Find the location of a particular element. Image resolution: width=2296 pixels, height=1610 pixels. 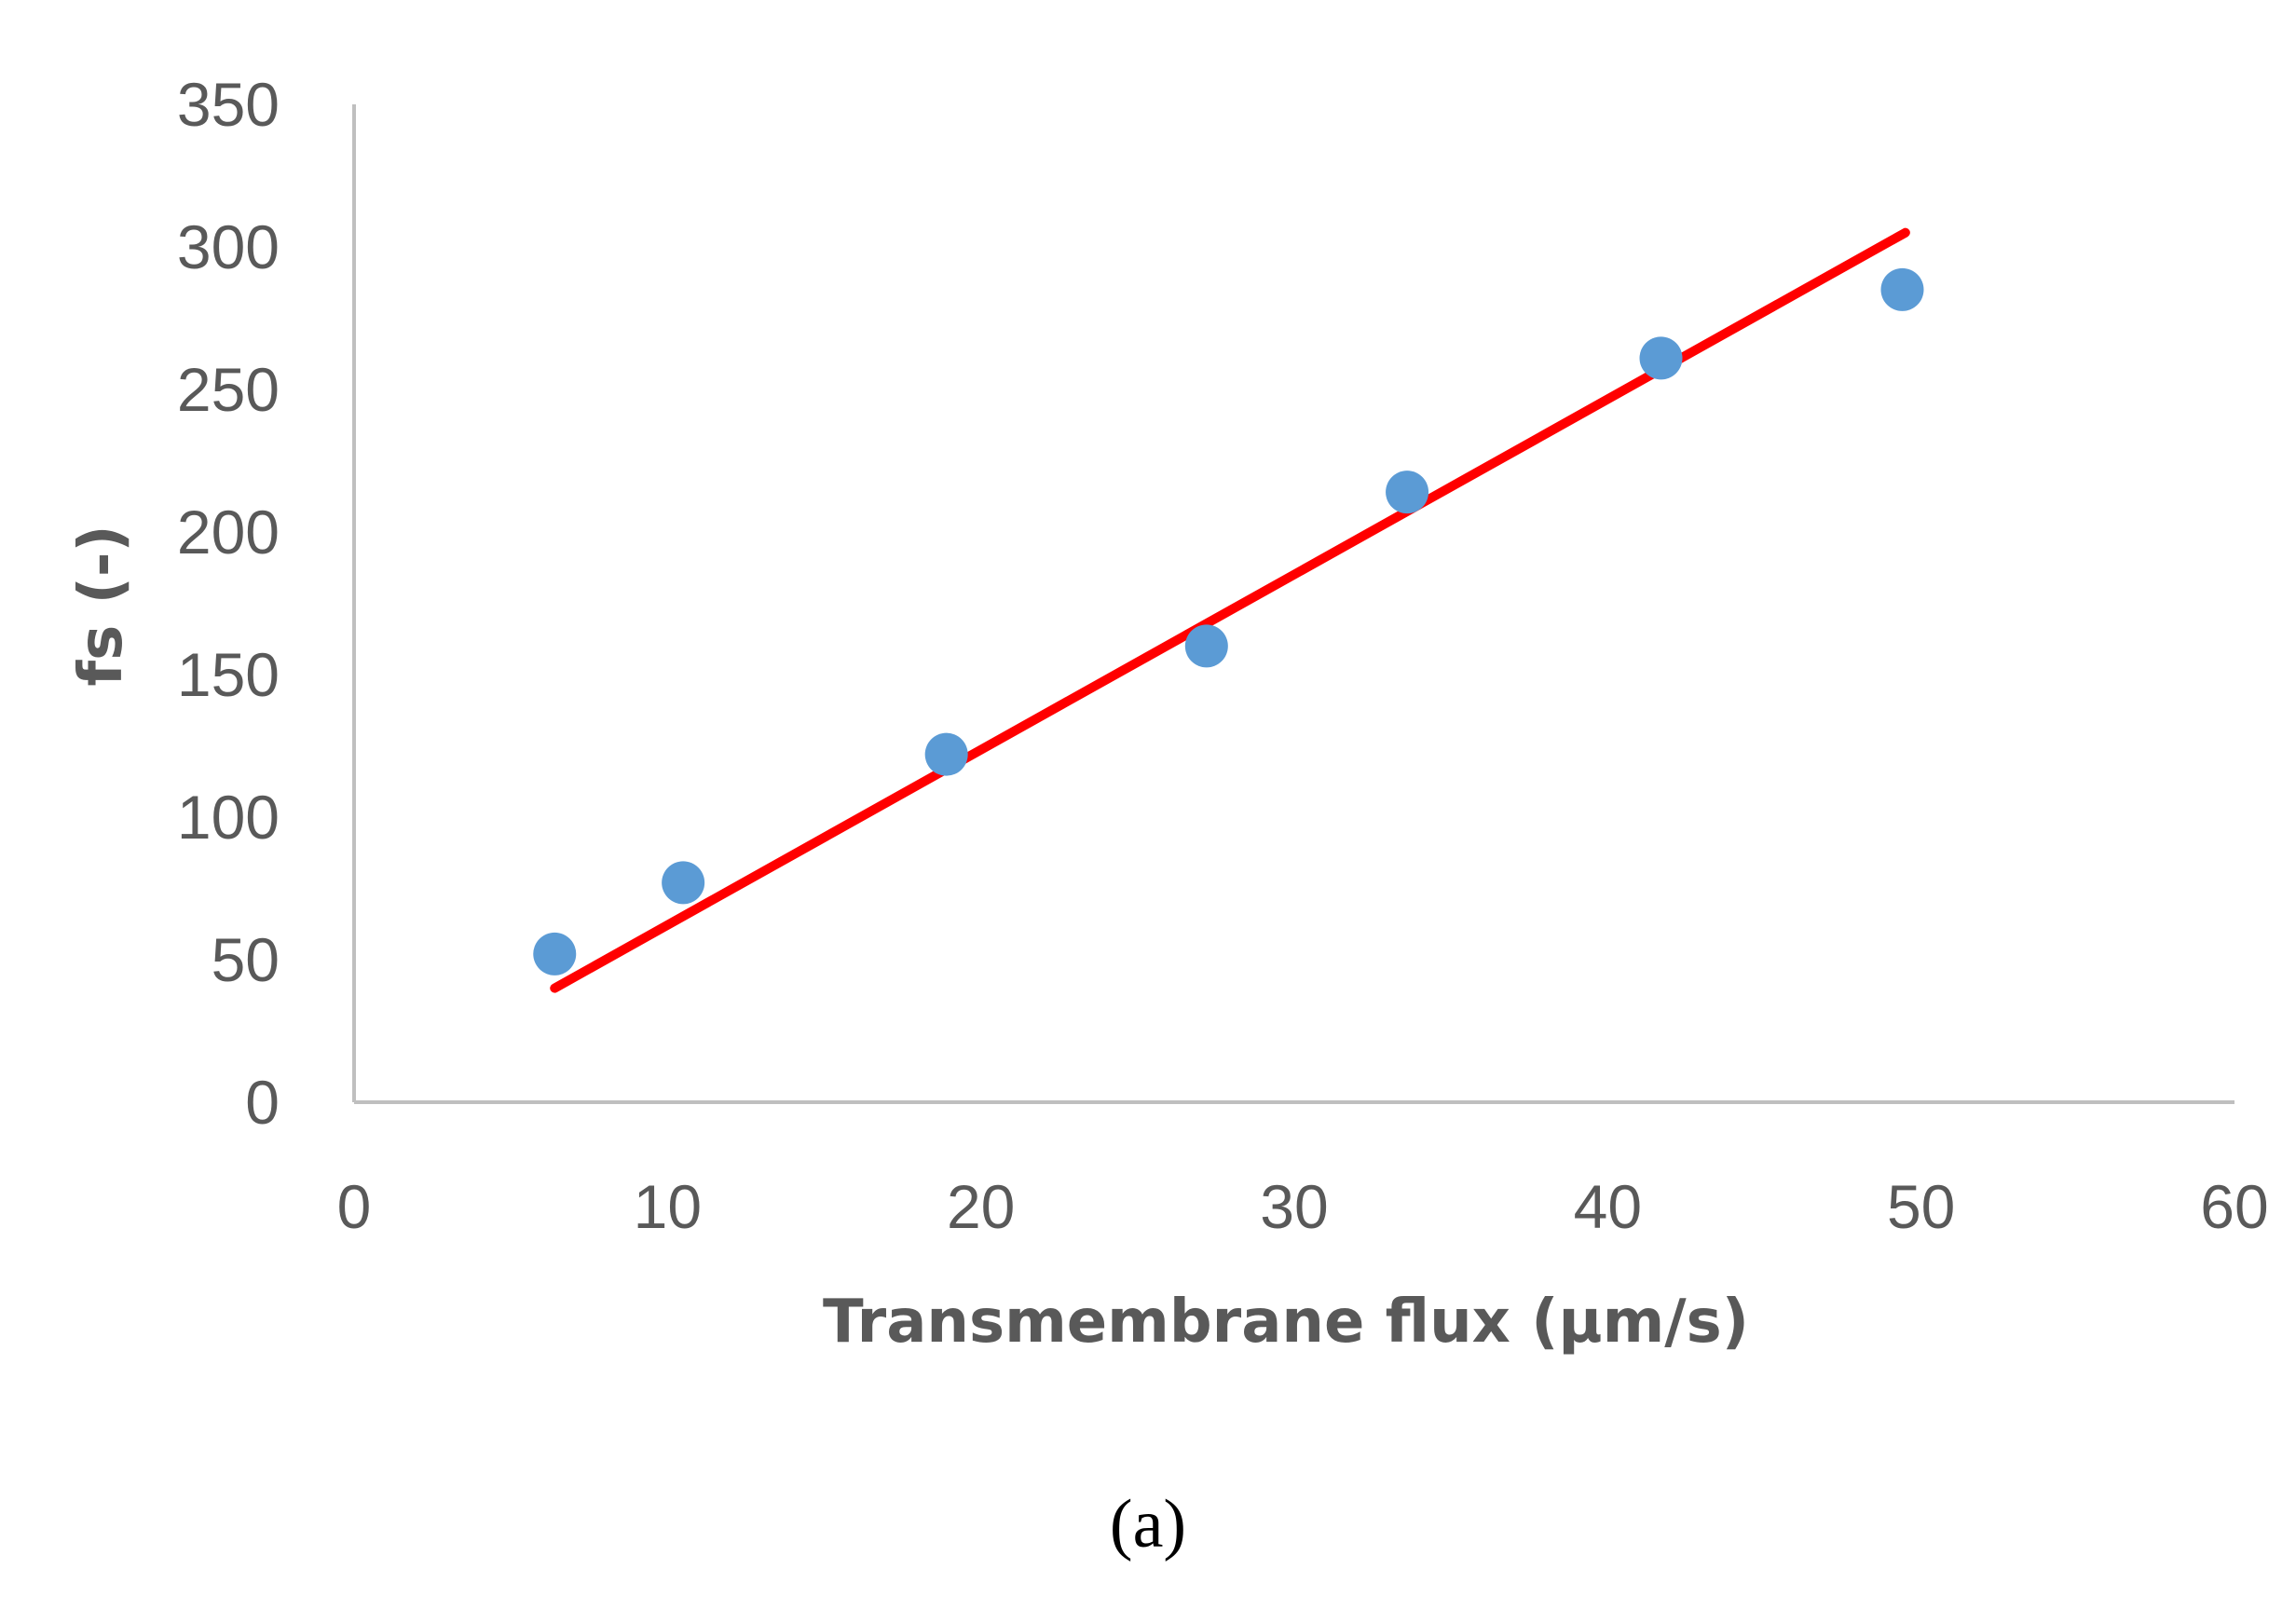

y-tick-label: 100 is located at coordinates (228, 817).